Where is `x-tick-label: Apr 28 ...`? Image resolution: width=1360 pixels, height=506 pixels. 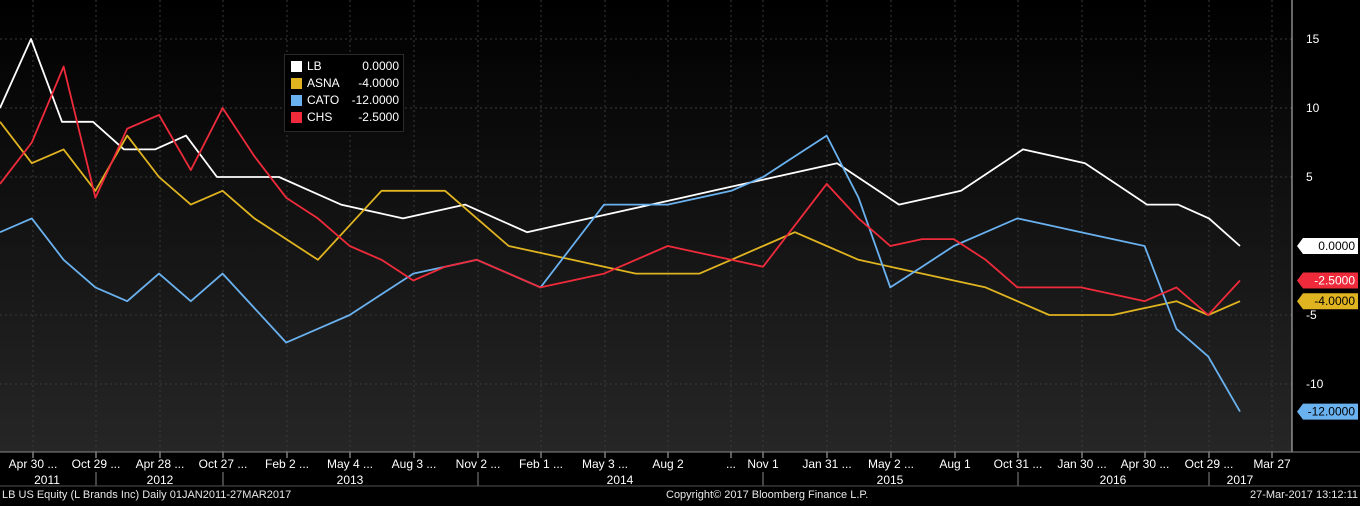
x-tick-label: Apr 28 ... is located at coordinates (160, 464).